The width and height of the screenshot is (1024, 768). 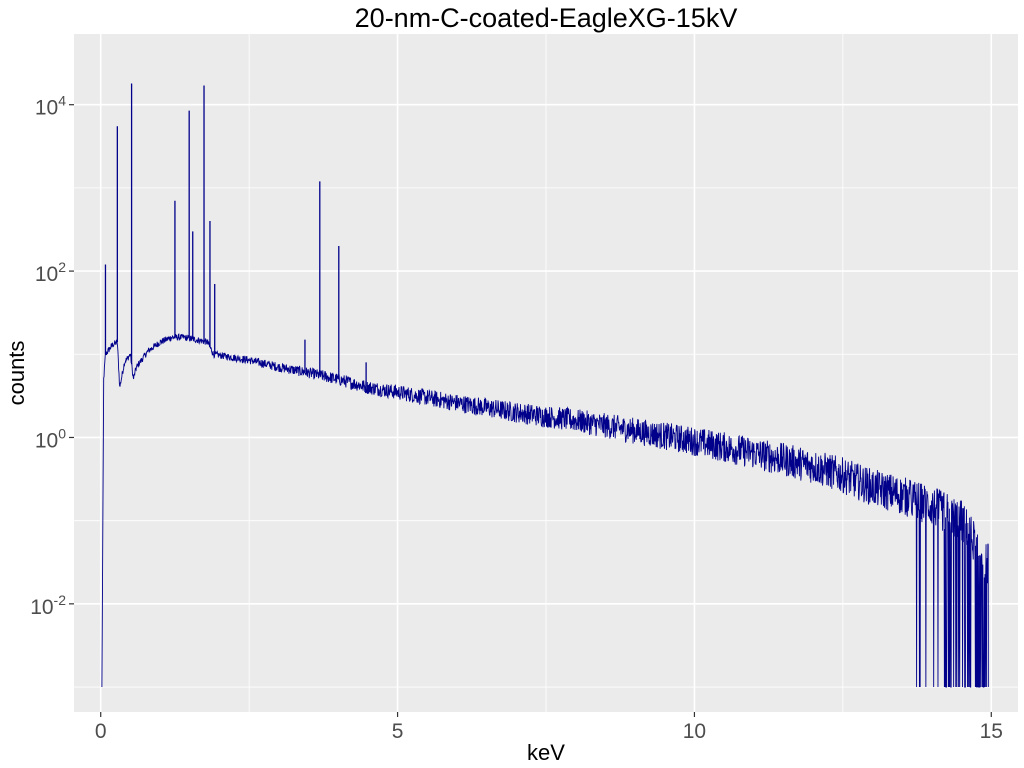 I want to click on x-tick-label: 10, so click(x=694, y=731).